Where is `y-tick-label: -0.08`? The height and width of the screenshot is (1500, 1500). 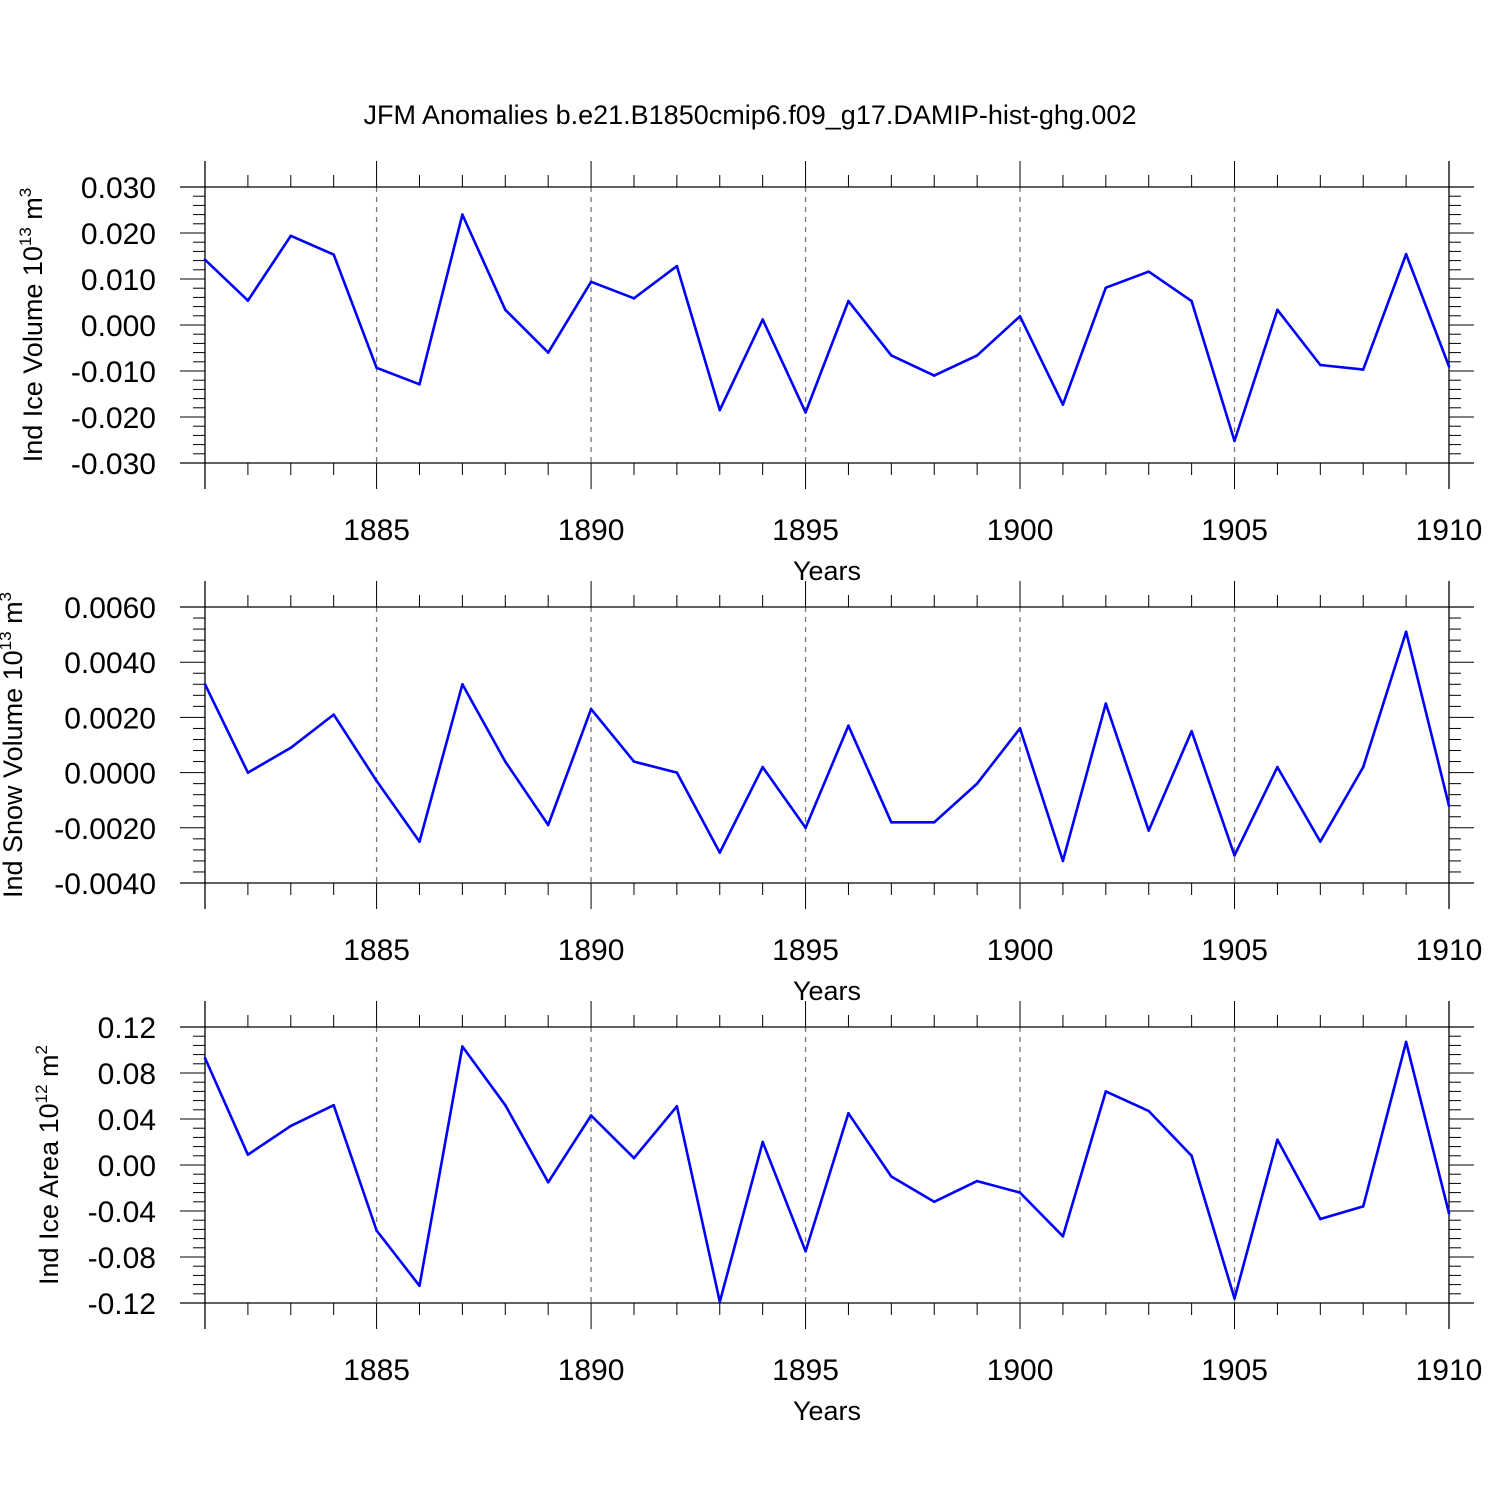 y-tick-label: -0.08 is located at coordinates (122, 1258).